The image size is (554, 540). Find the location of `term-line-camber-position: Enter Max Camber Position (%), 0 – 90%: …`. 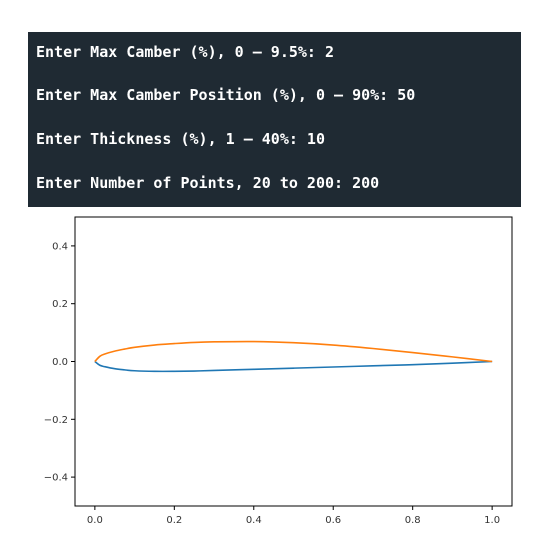

term-line-camber-position: Enter Max Camber Position (%), 0 – 90%: … is located at coordinates (226, 95).